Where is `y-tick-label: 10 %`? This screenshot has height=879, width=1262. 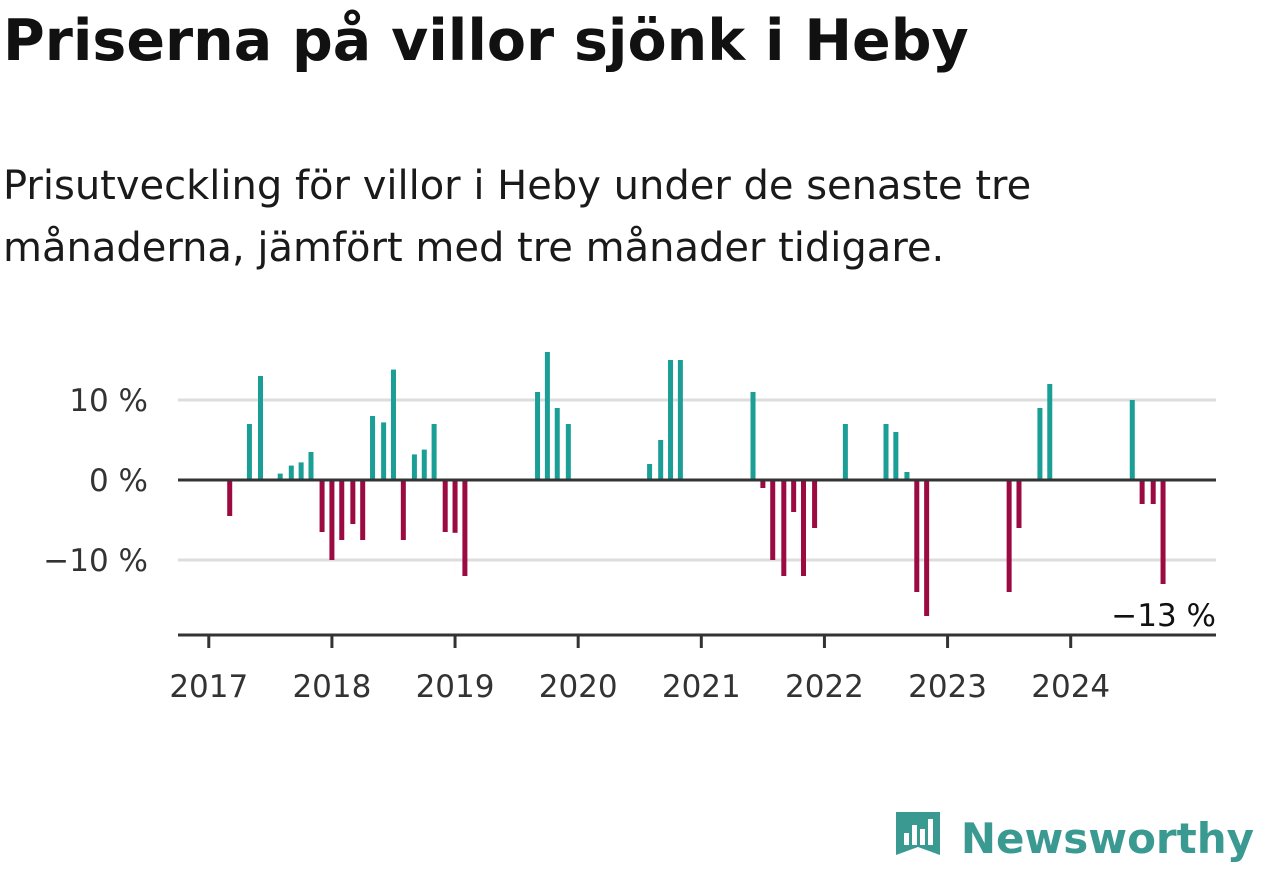 y-tick-label: 10 % is located at coordinates (108, 401).